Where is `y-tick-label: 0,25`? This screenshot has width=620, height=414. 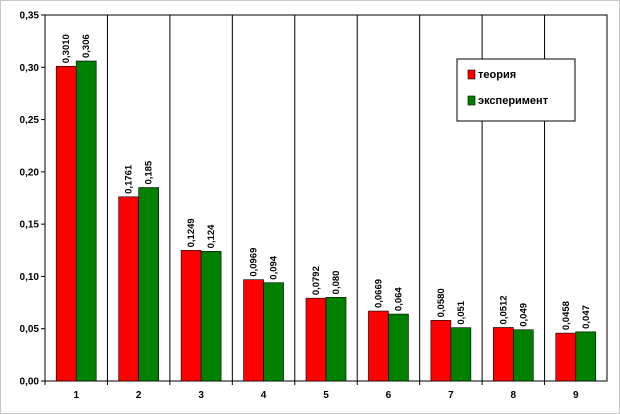
y-tick-label: 0,25 is located at coordinates (30, 120).